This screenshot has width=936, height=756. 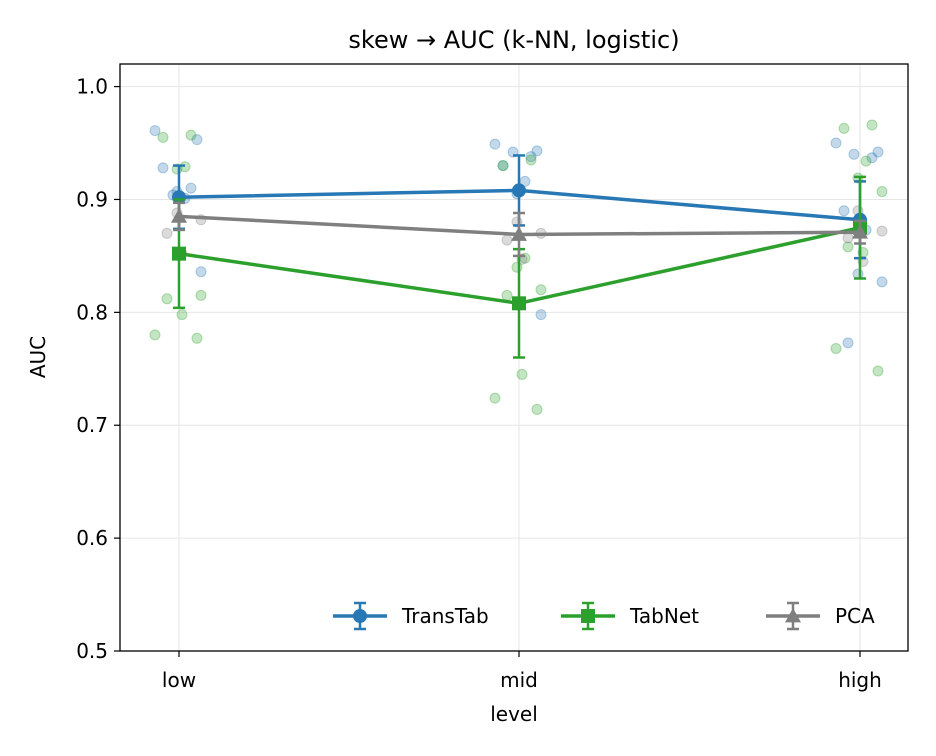 I want to click on y-tick-label: 1.0, so click(x=92, y=87).